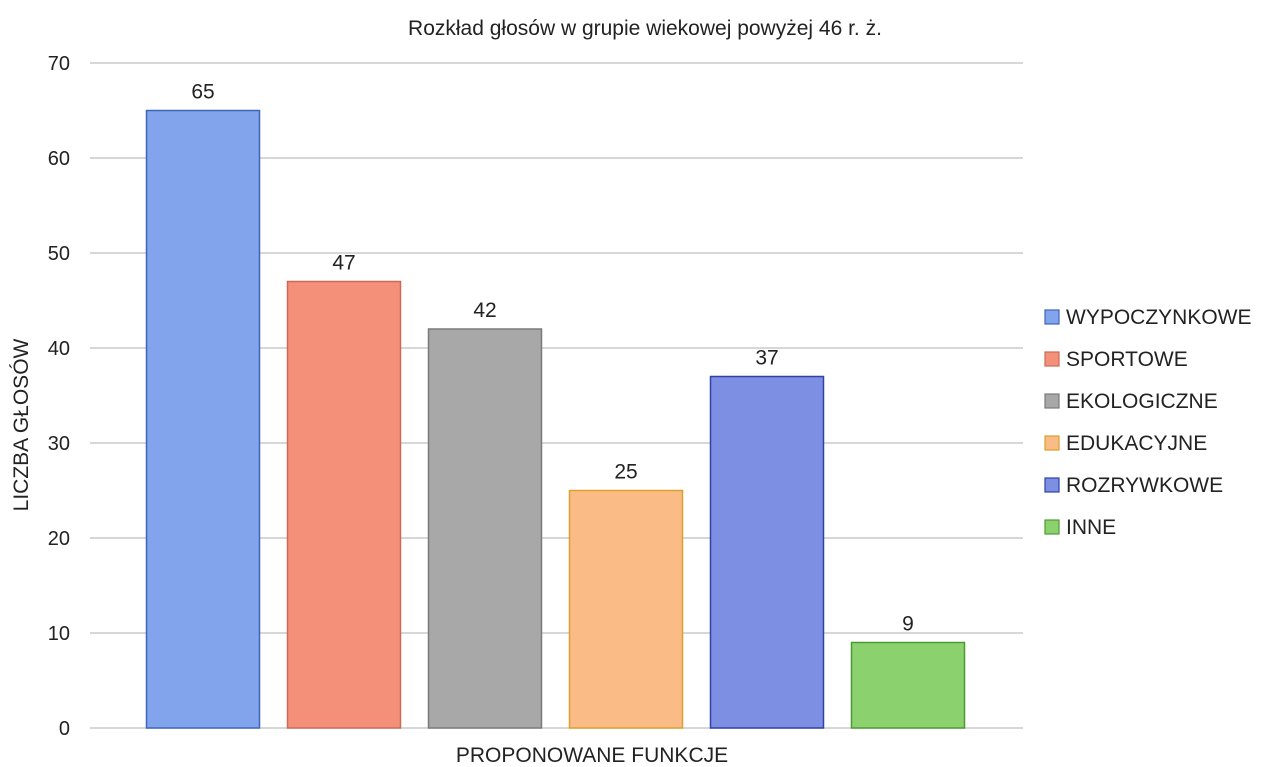 Image resolution: width=1267 pixels, height=767 pixels. What do you see at coordinates (59, 254) in the screenshot?
I see `y-tick-label: 50` at bounding box center [59, 254].